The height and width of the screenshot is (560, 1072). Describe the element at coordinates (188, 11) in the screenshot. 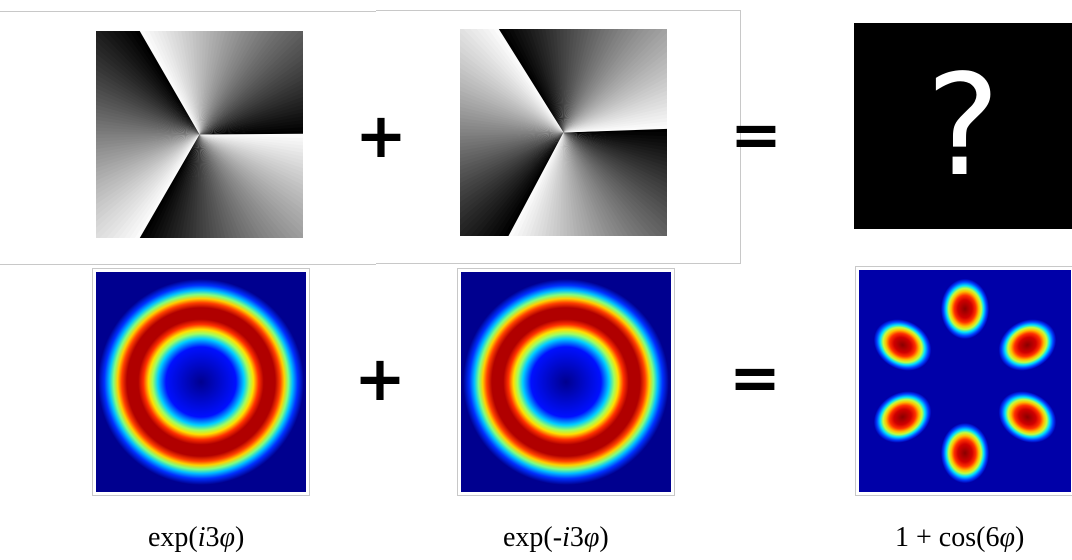

I see `top-frame-top-left` at that location.